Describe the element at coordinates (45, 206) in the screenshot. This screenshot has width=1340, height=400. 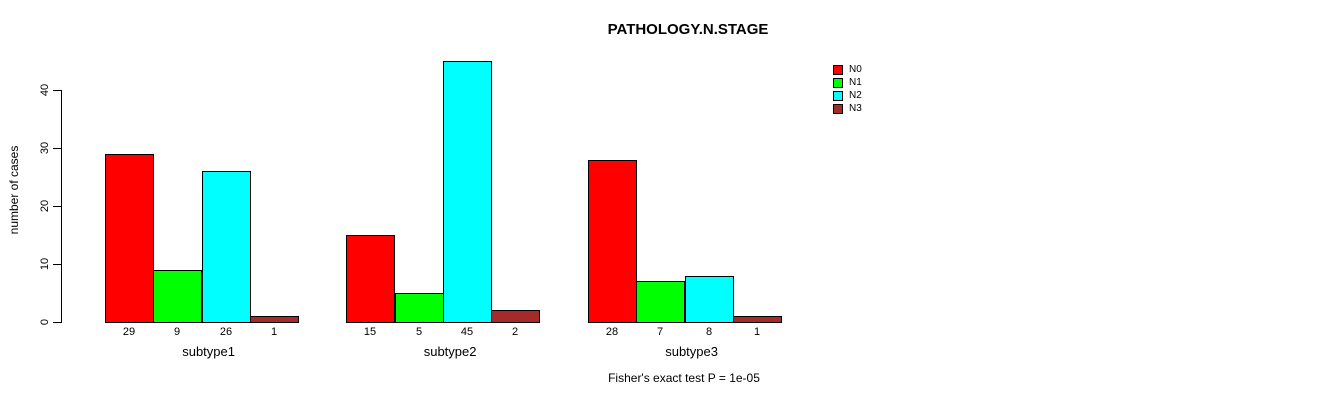
I see `y-tick-label: 20` at that location.